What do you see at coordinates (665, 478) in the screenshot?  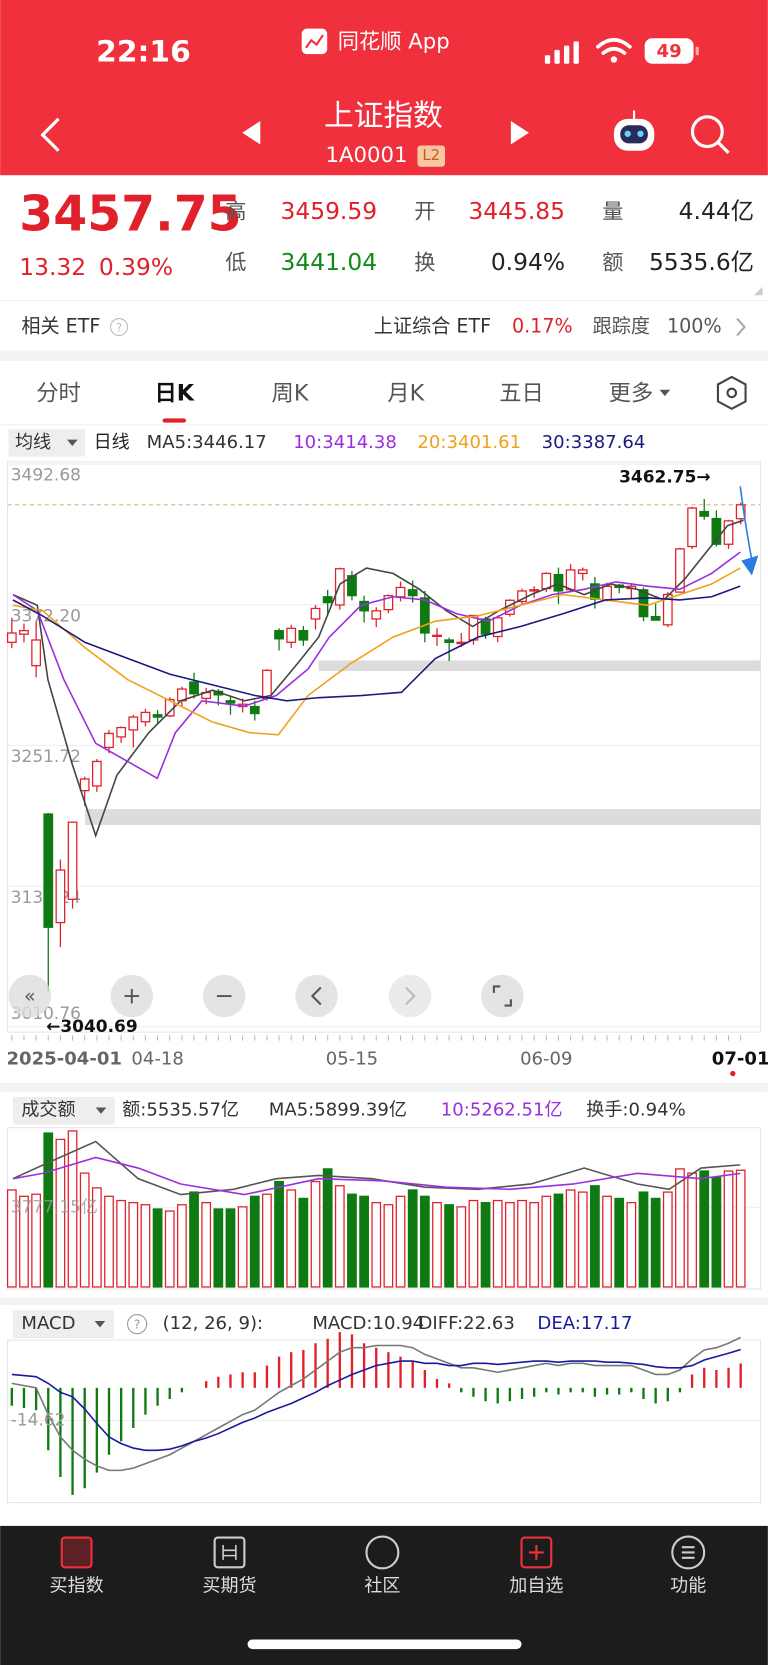 I see `high-label: 3462.75→` at bounding box center [665, 478].